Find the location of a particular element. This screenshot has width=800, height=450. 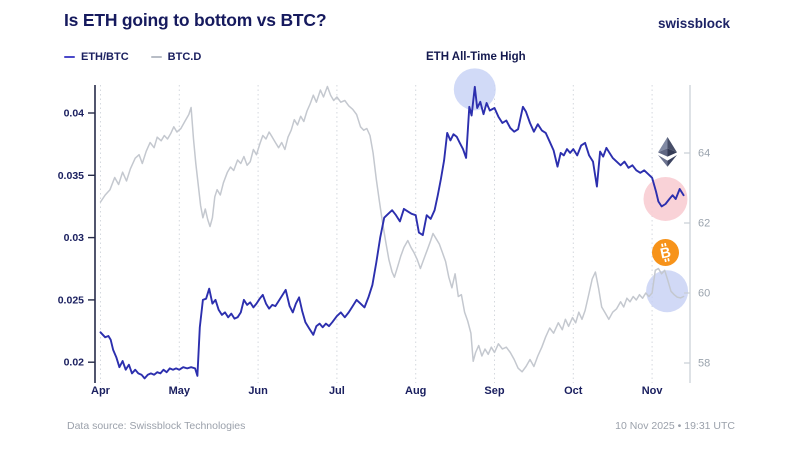

legend-item-btcd: BTC.D is located at coordinates (176, 57).